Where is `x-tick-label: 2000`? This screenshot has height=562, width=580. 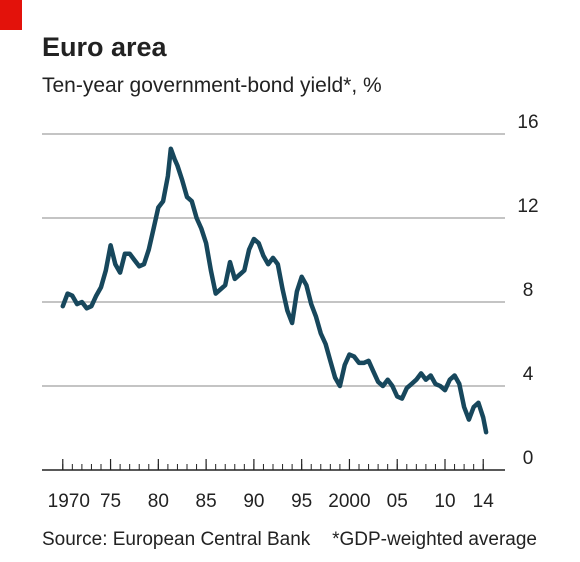 x-tick-label: 2000 is located at coordinates (349, 501).